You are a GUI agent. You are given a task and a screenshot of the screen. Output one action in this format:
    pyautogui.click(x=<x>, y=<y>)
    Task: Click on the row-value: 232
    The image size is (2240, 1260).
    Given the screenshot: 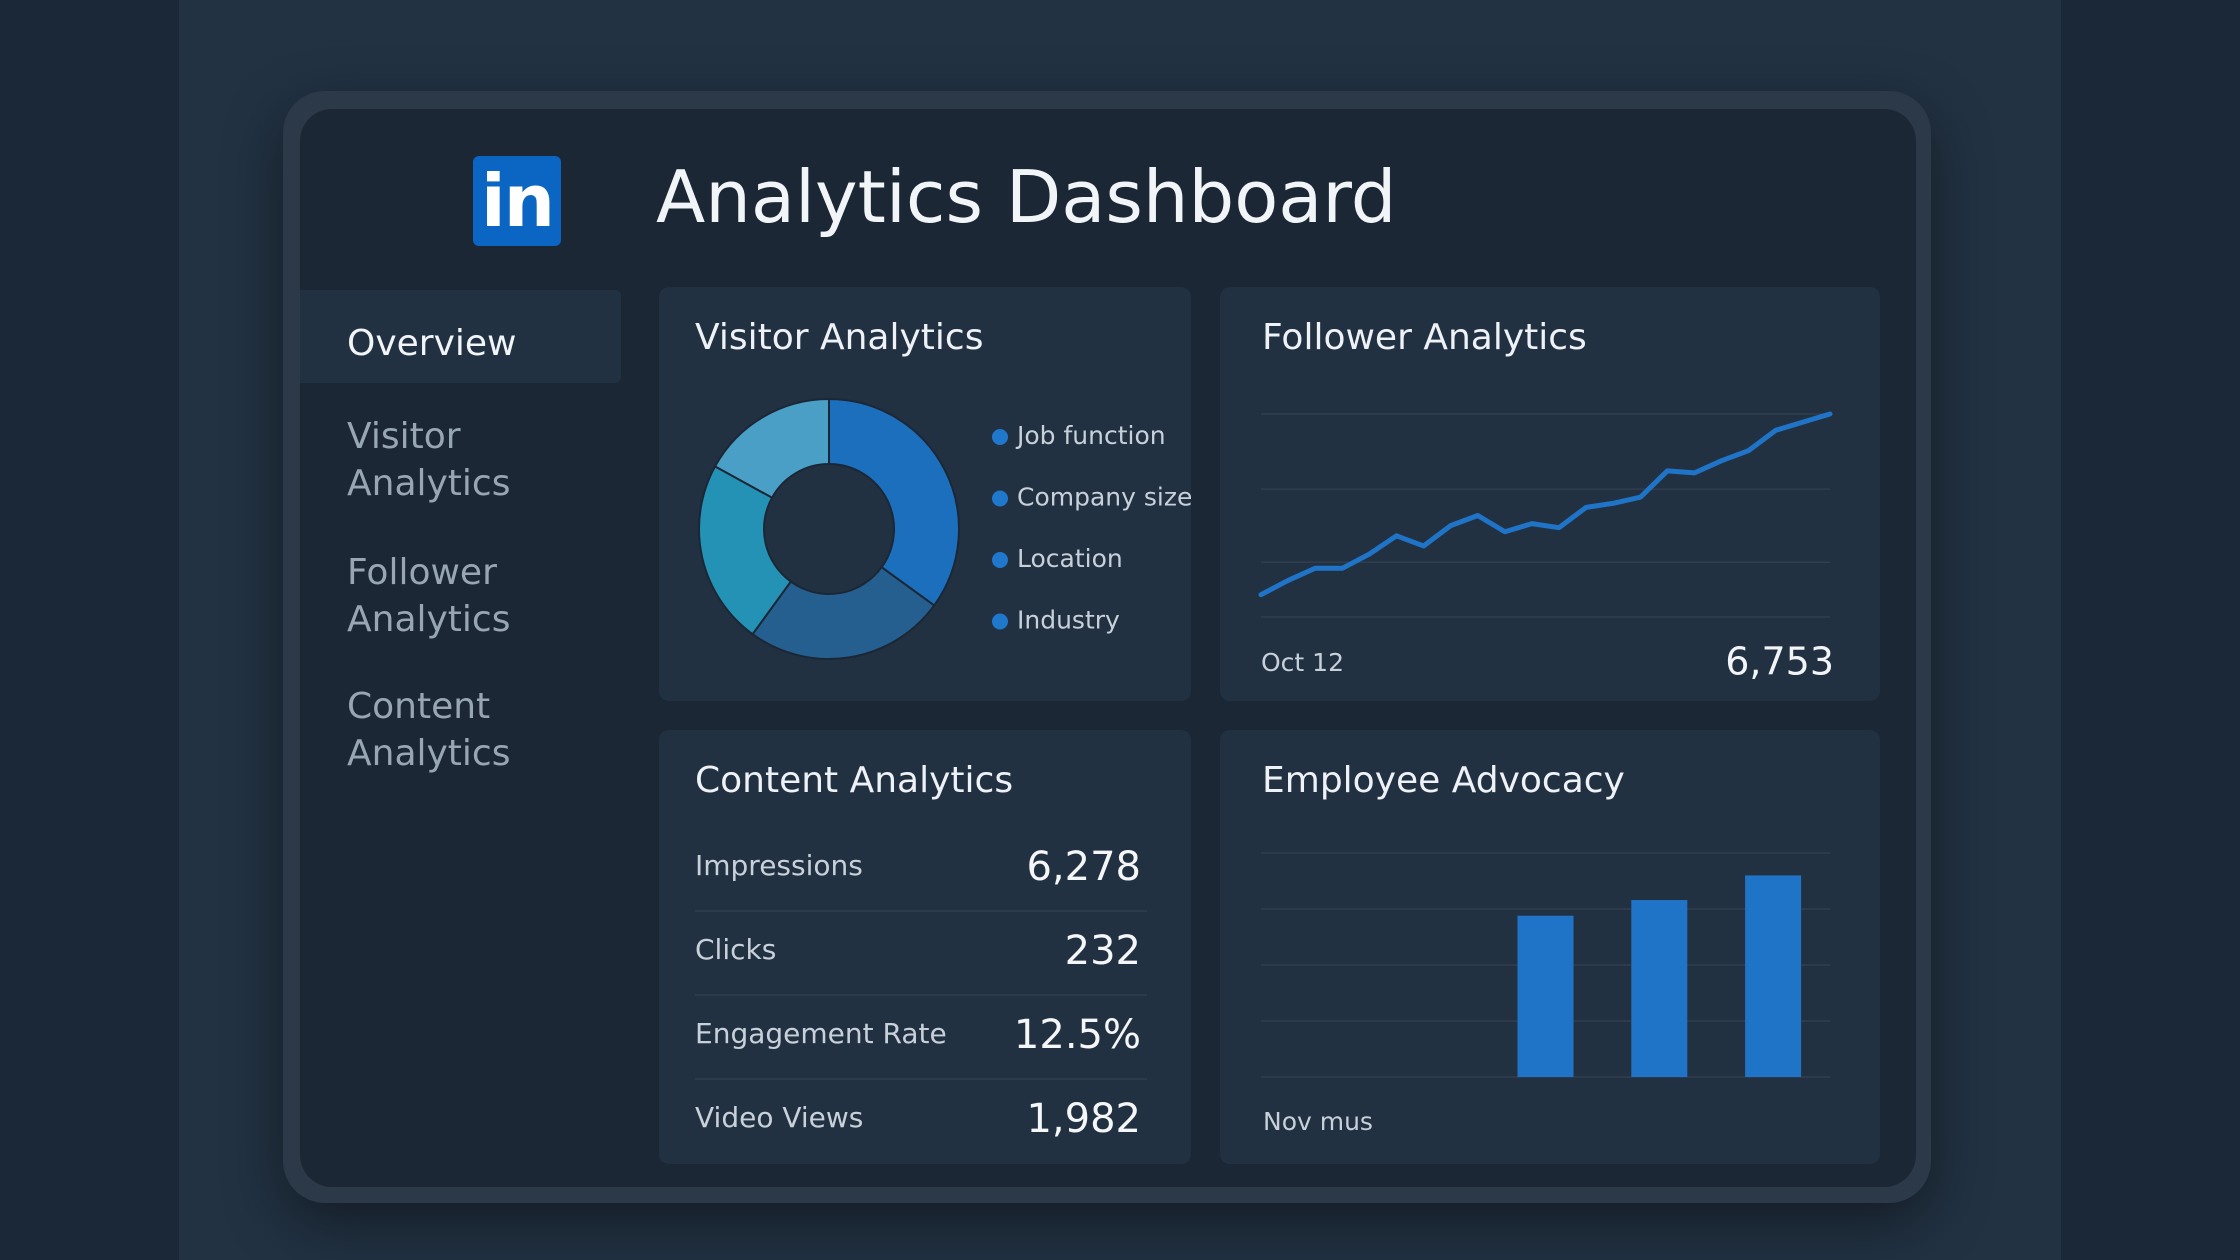 What is the action you would take?
    pyautogui.click(x=1103, y=951)
    